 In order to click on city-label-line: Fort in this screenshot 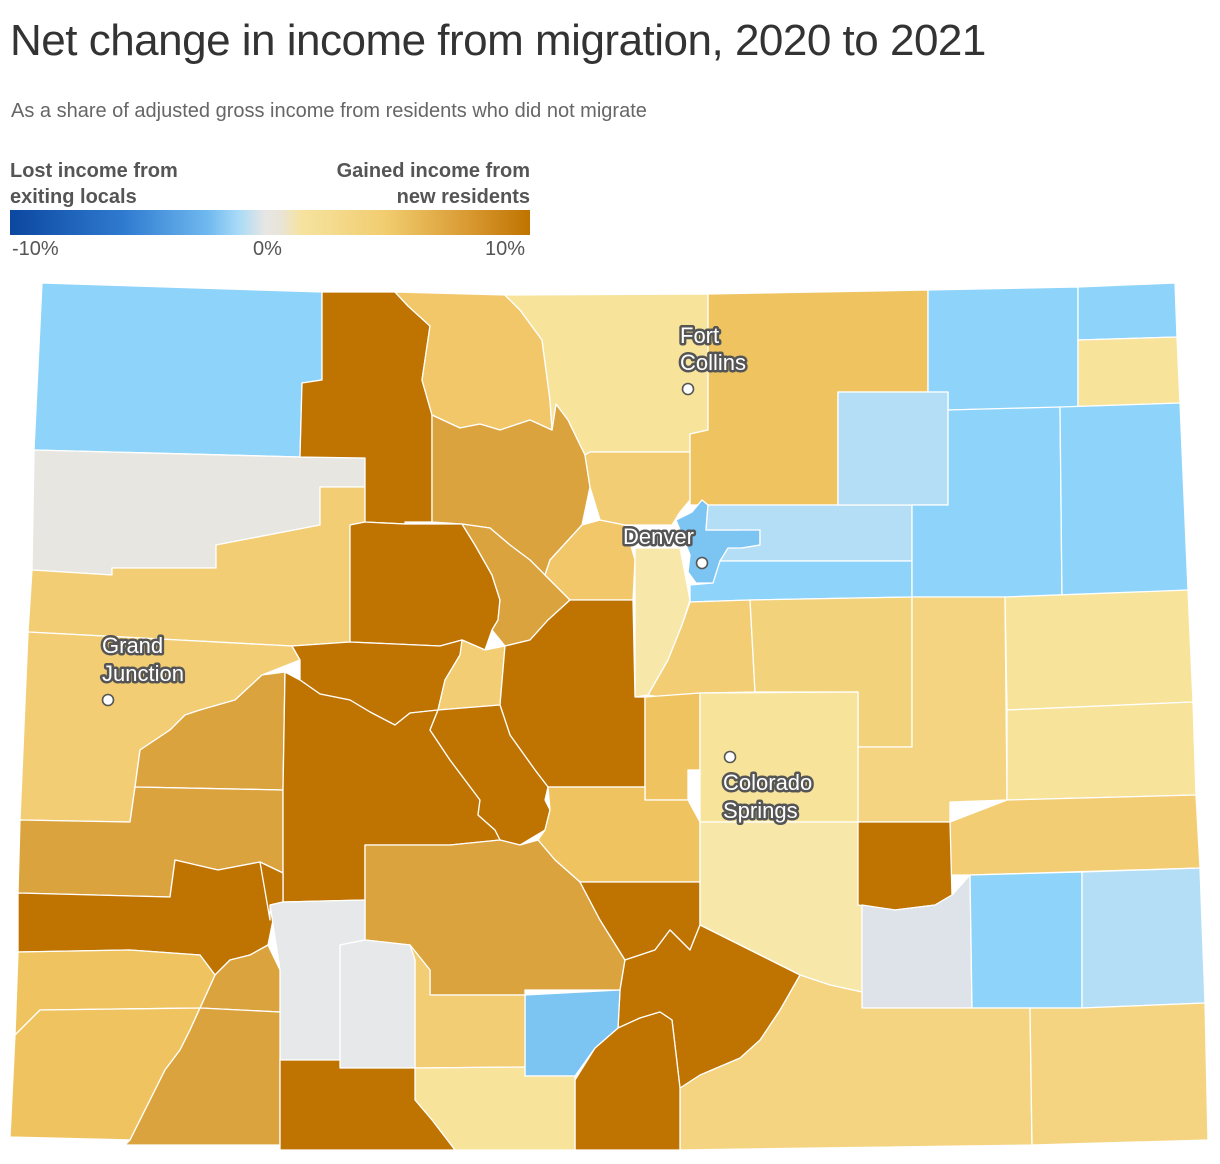, I will do `click(699, 335)`.